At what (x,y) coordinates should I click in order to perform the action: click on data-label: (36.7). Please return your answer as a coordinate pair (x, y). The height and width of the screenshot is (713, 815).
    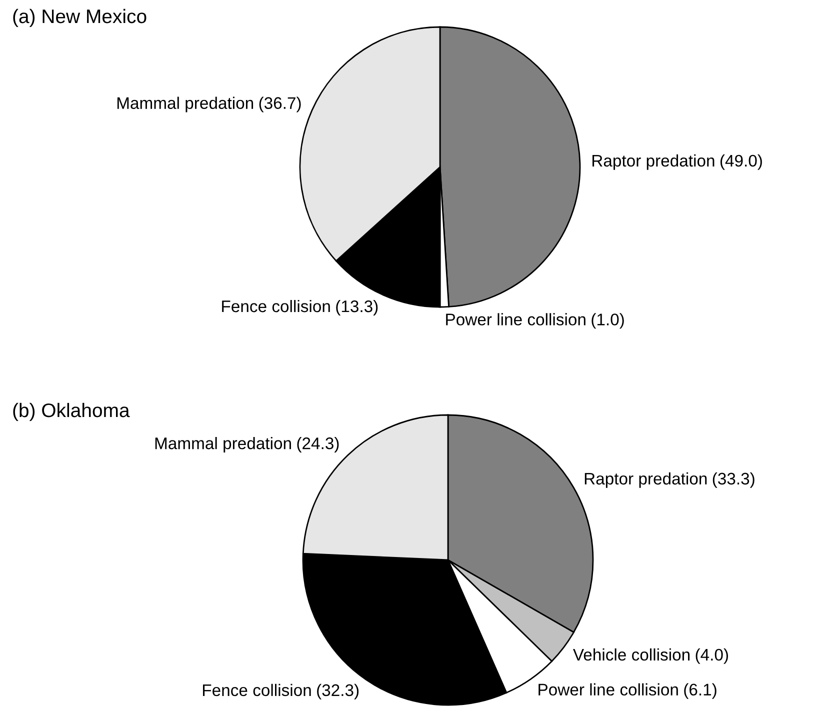
    Looking at the image, I should click on (280, 104).